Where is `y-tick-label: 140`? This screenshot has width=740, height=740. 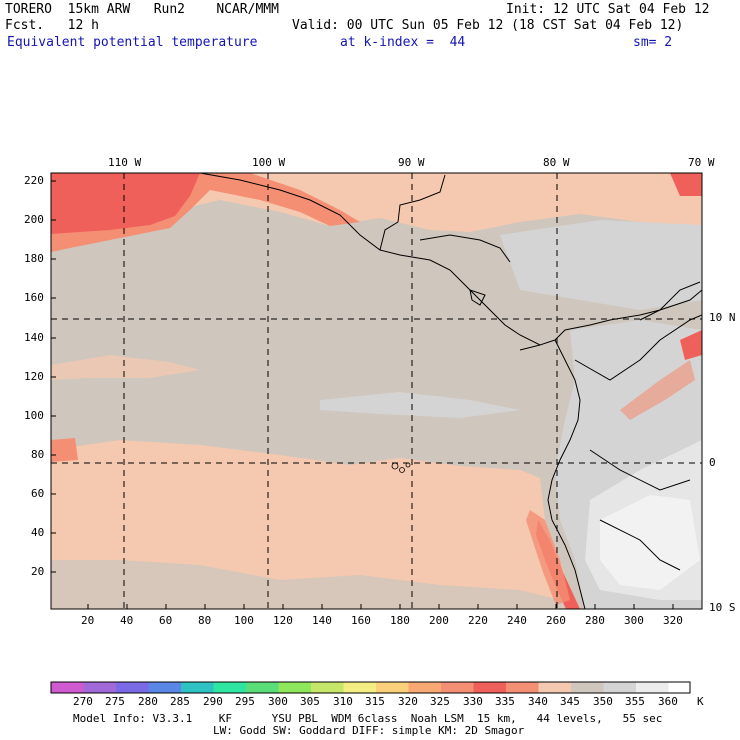
y-tick-label: 140 is located at coordinates (34, 337).